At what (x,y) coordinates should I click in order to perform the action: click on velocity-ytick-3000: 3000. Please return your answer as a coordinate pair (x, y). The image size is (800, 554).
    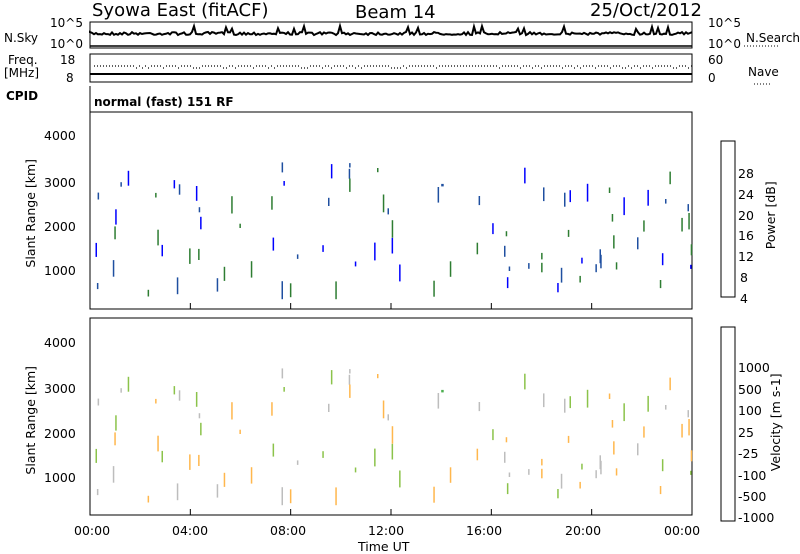
    Looking at the image, I should click on (60, 388).